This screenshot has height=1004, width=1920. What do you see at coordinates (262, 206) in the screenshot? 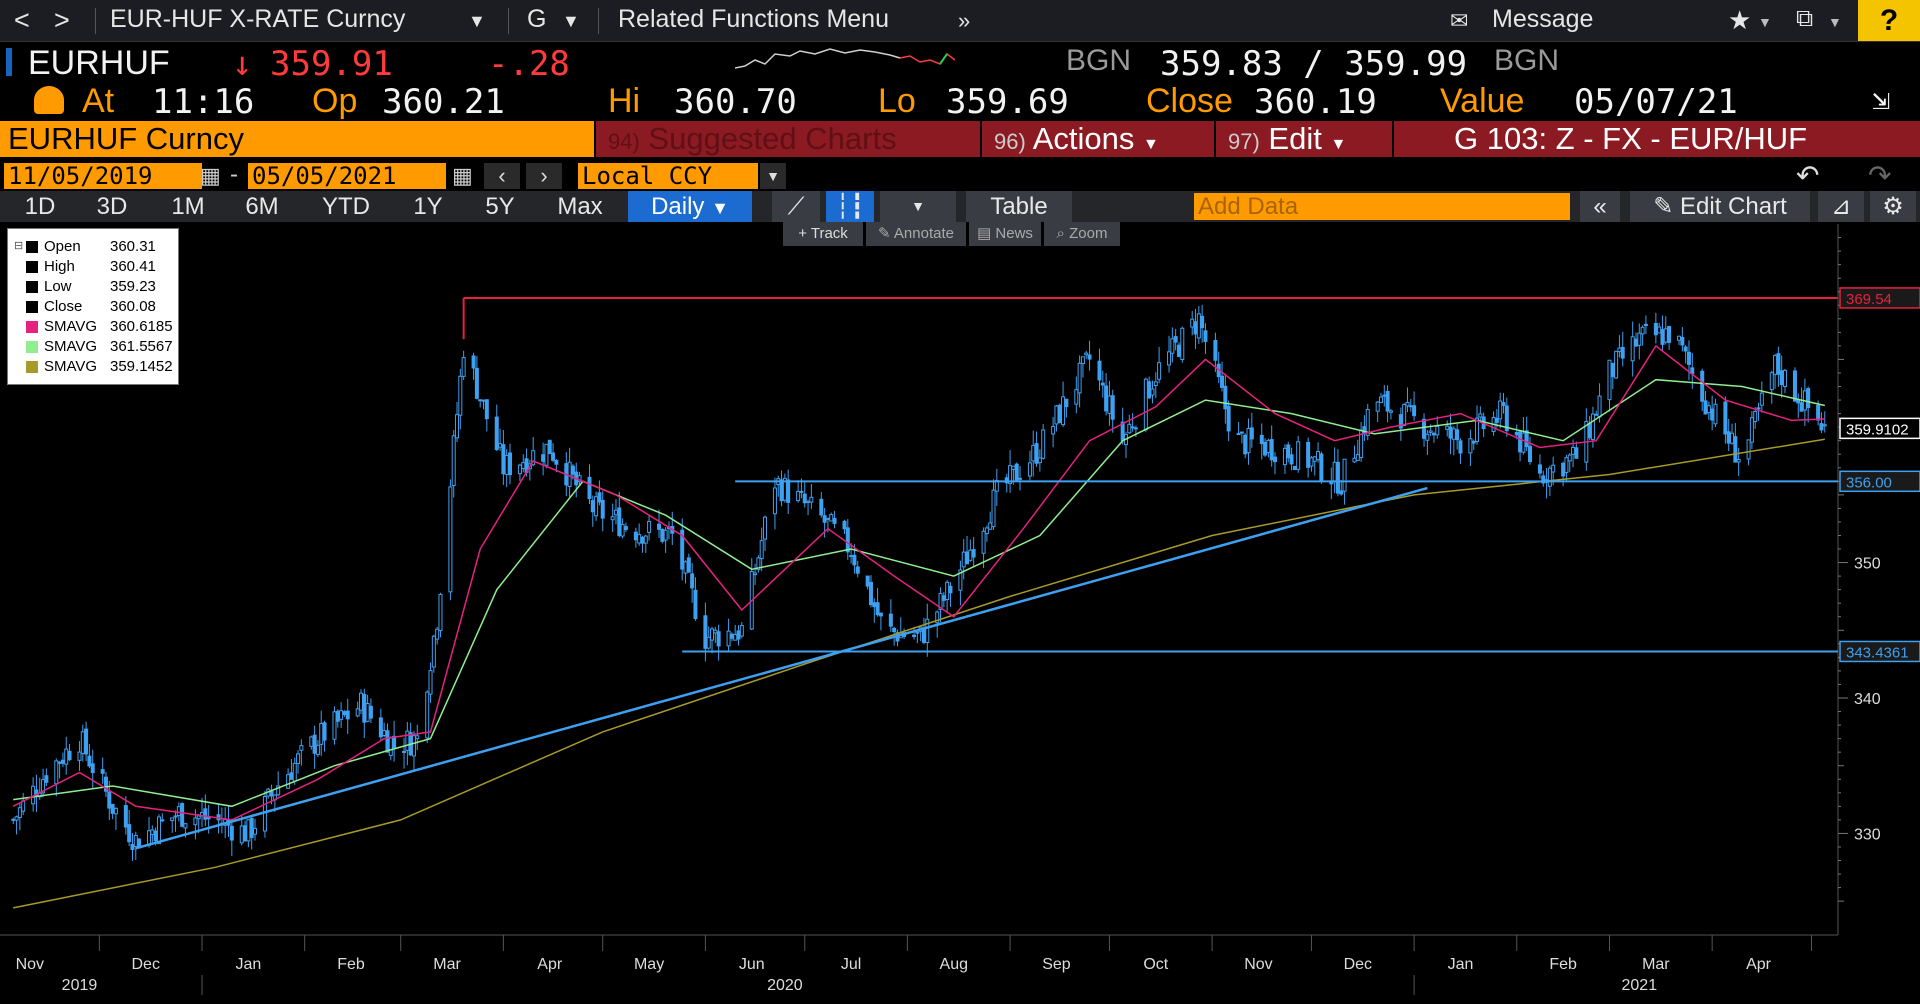
I see `period-6m: 6M` at bounding box center [262, 206].